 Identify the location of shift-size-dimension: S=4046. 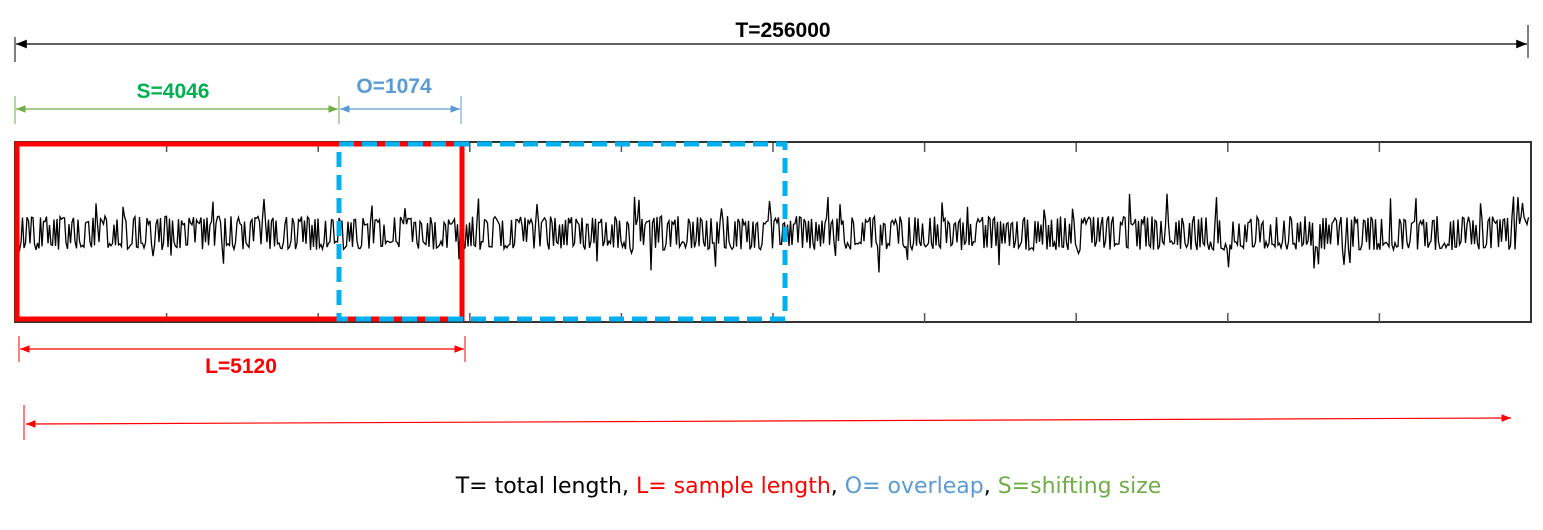
(177, 102).